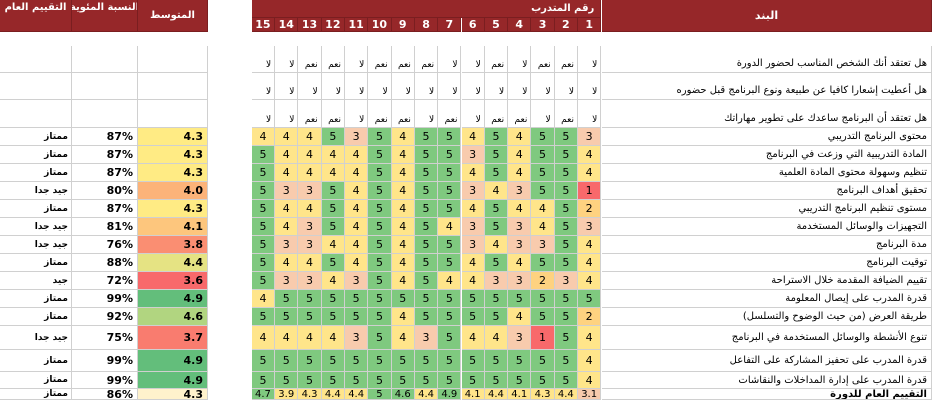 The height and width of the screenshot is (409, 932). I want to click on trainee-number-12: 12, so click(333, 25).